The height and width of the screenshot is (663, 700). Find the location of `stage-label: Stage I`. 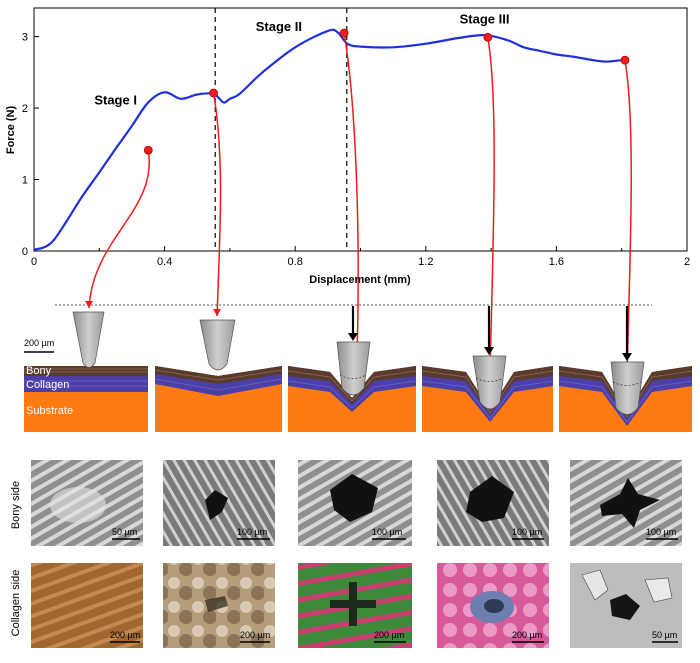

stage-label: Stage I is located at coordinates (115, 99).